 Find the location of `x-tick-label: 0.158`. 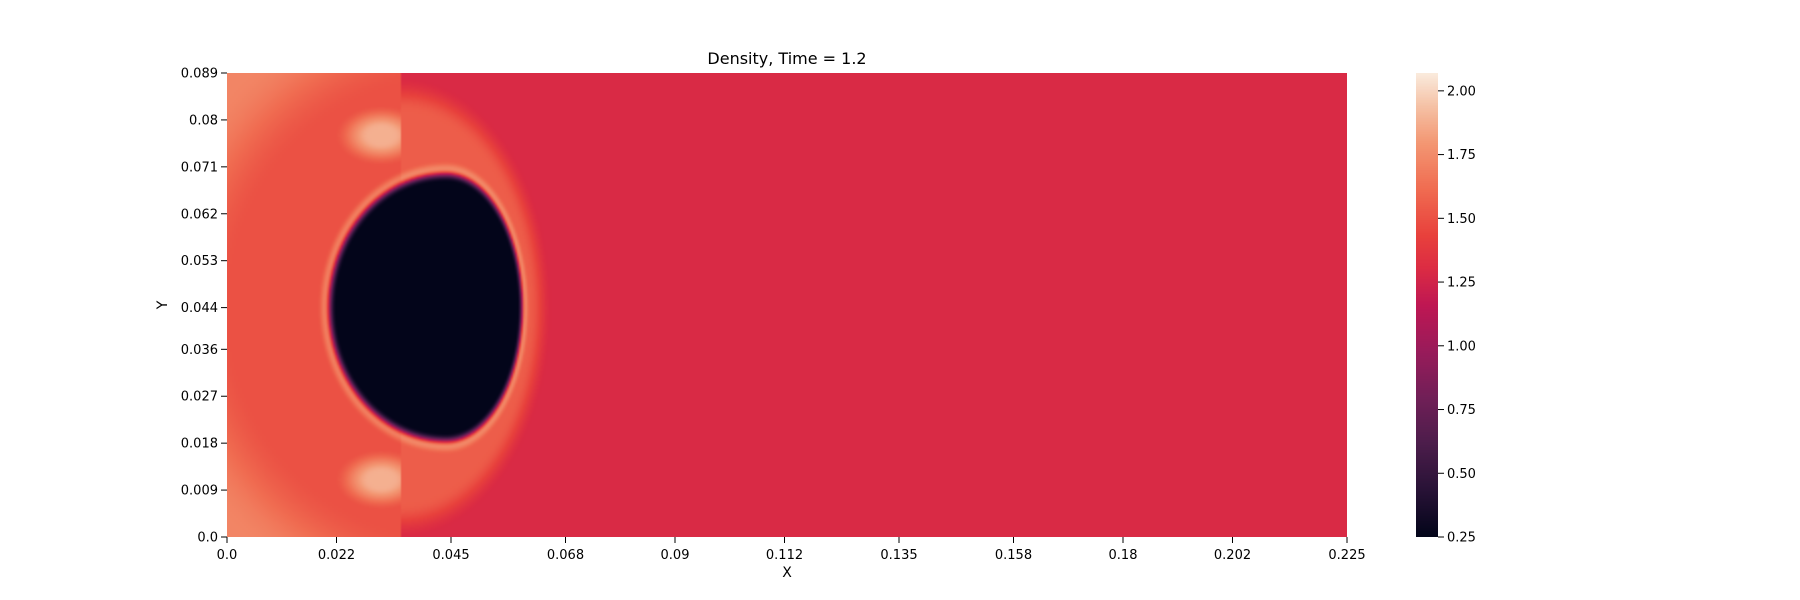

x-tick-label: 0.158 is located at coordinates (1013, 555).